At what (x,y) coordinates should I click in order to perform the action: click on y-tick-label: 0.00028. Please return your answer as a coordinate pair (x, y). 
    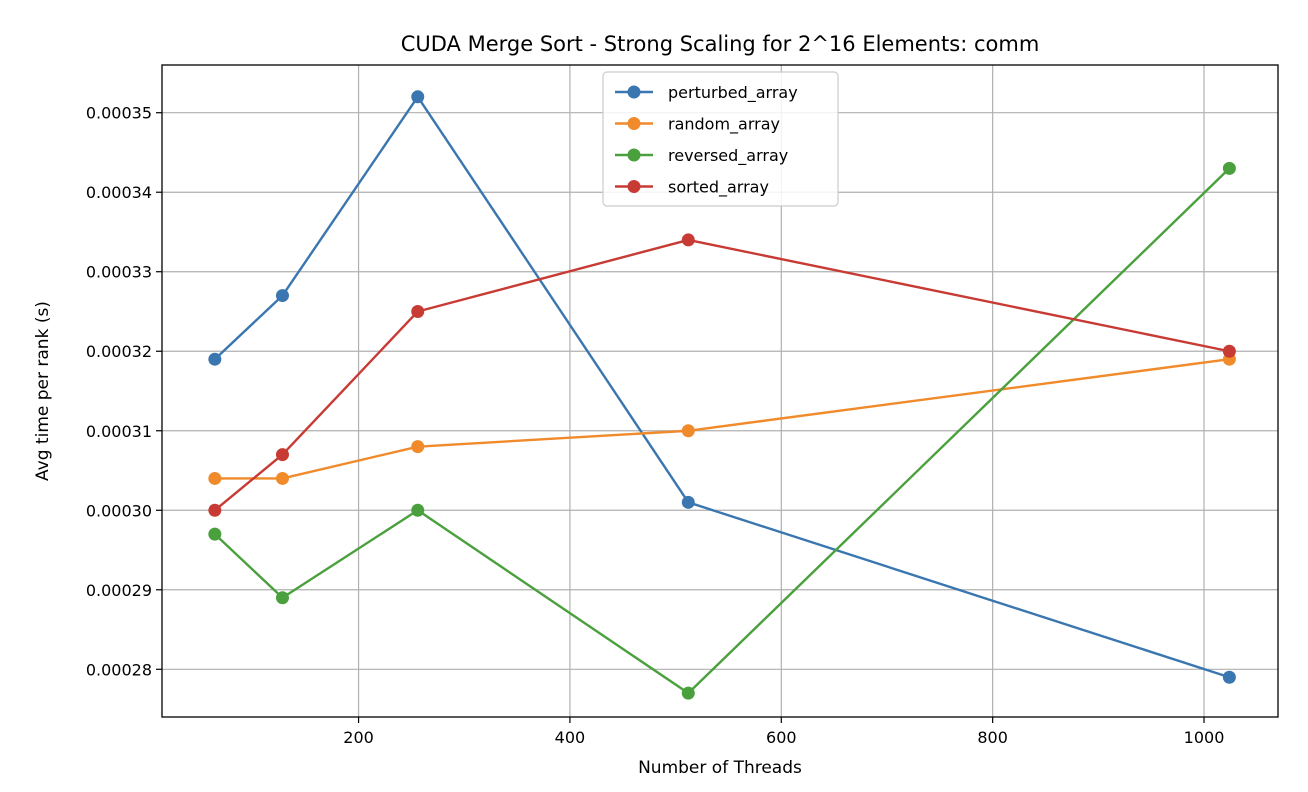
    Looking at the image, I should click on (119, 669).